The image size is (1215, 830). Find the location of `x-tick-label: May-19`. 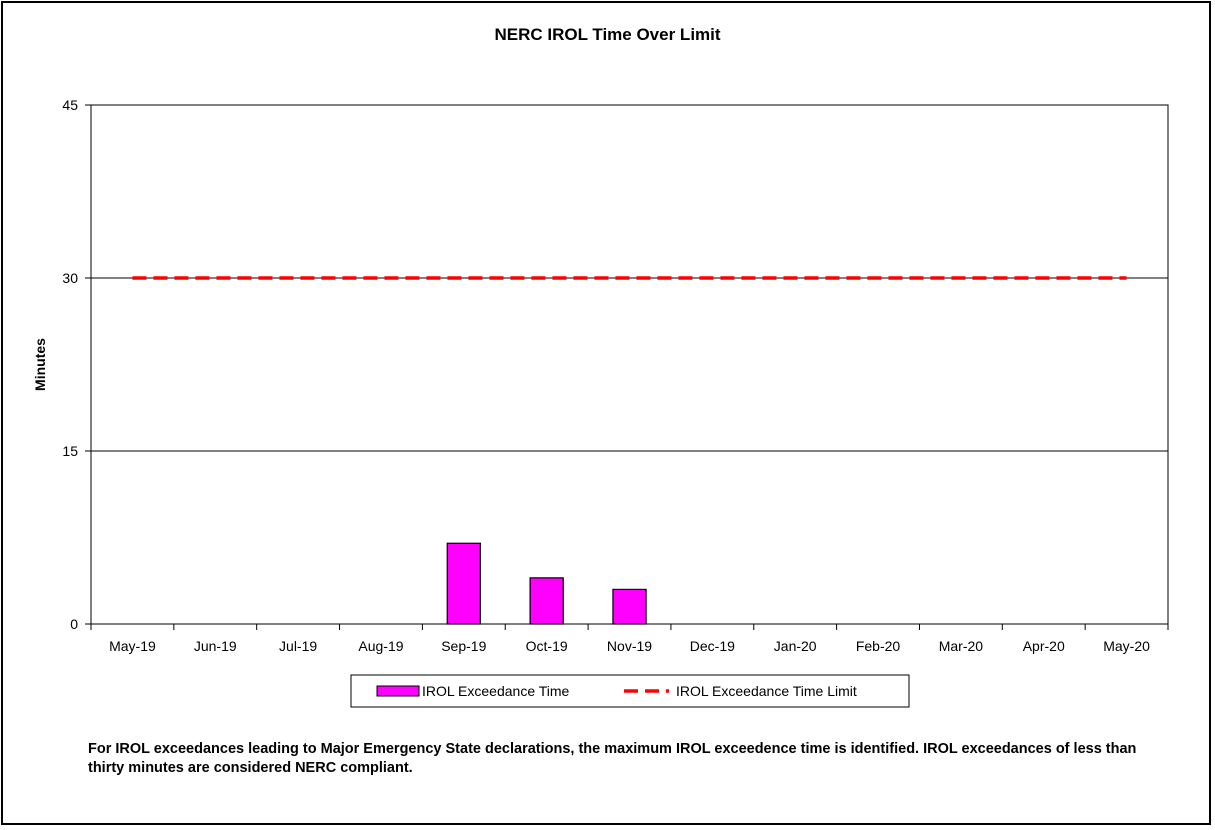

x-tick-label: May-19 is located at coordinates (132, 646).